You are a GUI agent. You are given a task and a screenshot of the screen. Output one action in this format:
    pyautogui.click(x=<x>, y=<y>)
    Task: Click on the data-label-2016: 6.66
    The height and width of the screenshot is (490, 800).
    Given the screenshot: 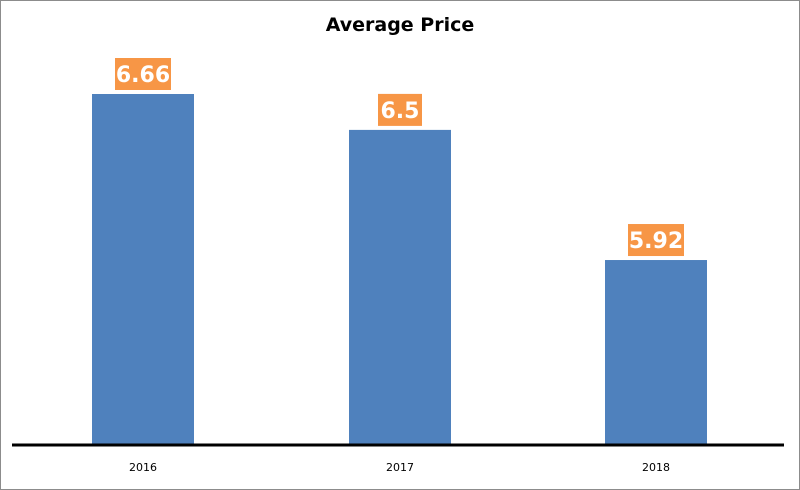 What is the action you would take?
    pyautogui.click(x=143, y=75)
    